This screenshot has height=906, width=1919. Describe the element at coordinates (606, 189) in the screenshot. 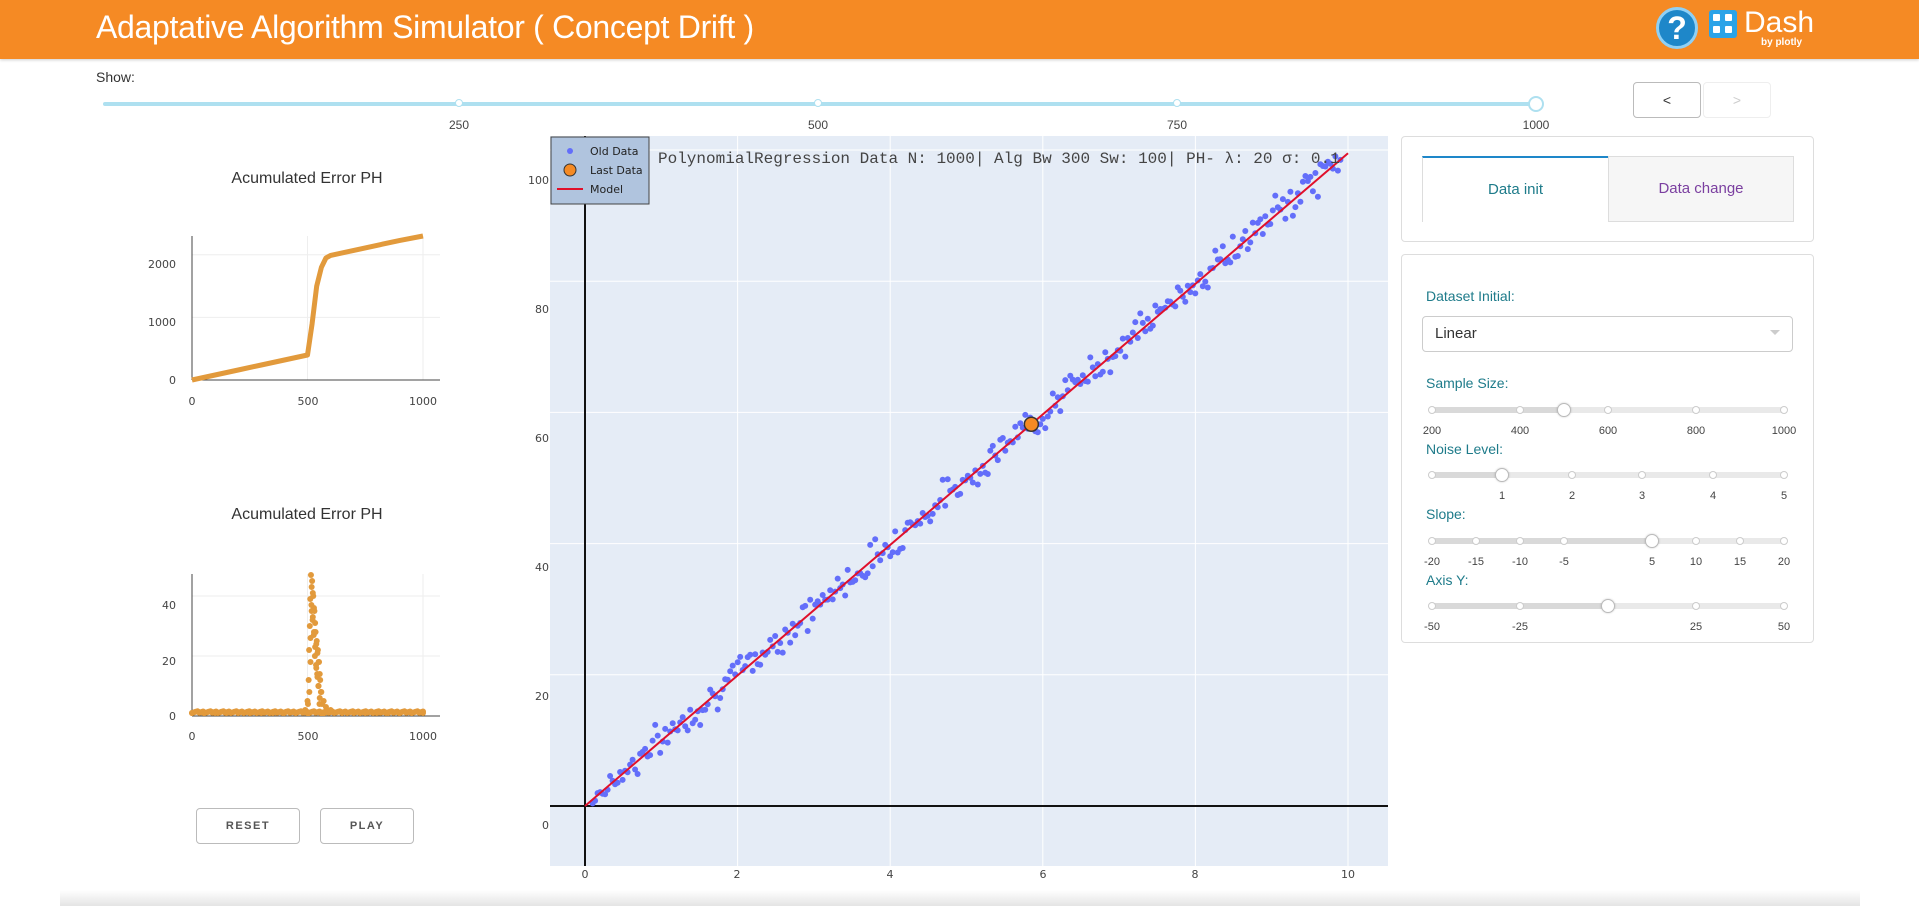

I see `legend-model: Model` at that location.